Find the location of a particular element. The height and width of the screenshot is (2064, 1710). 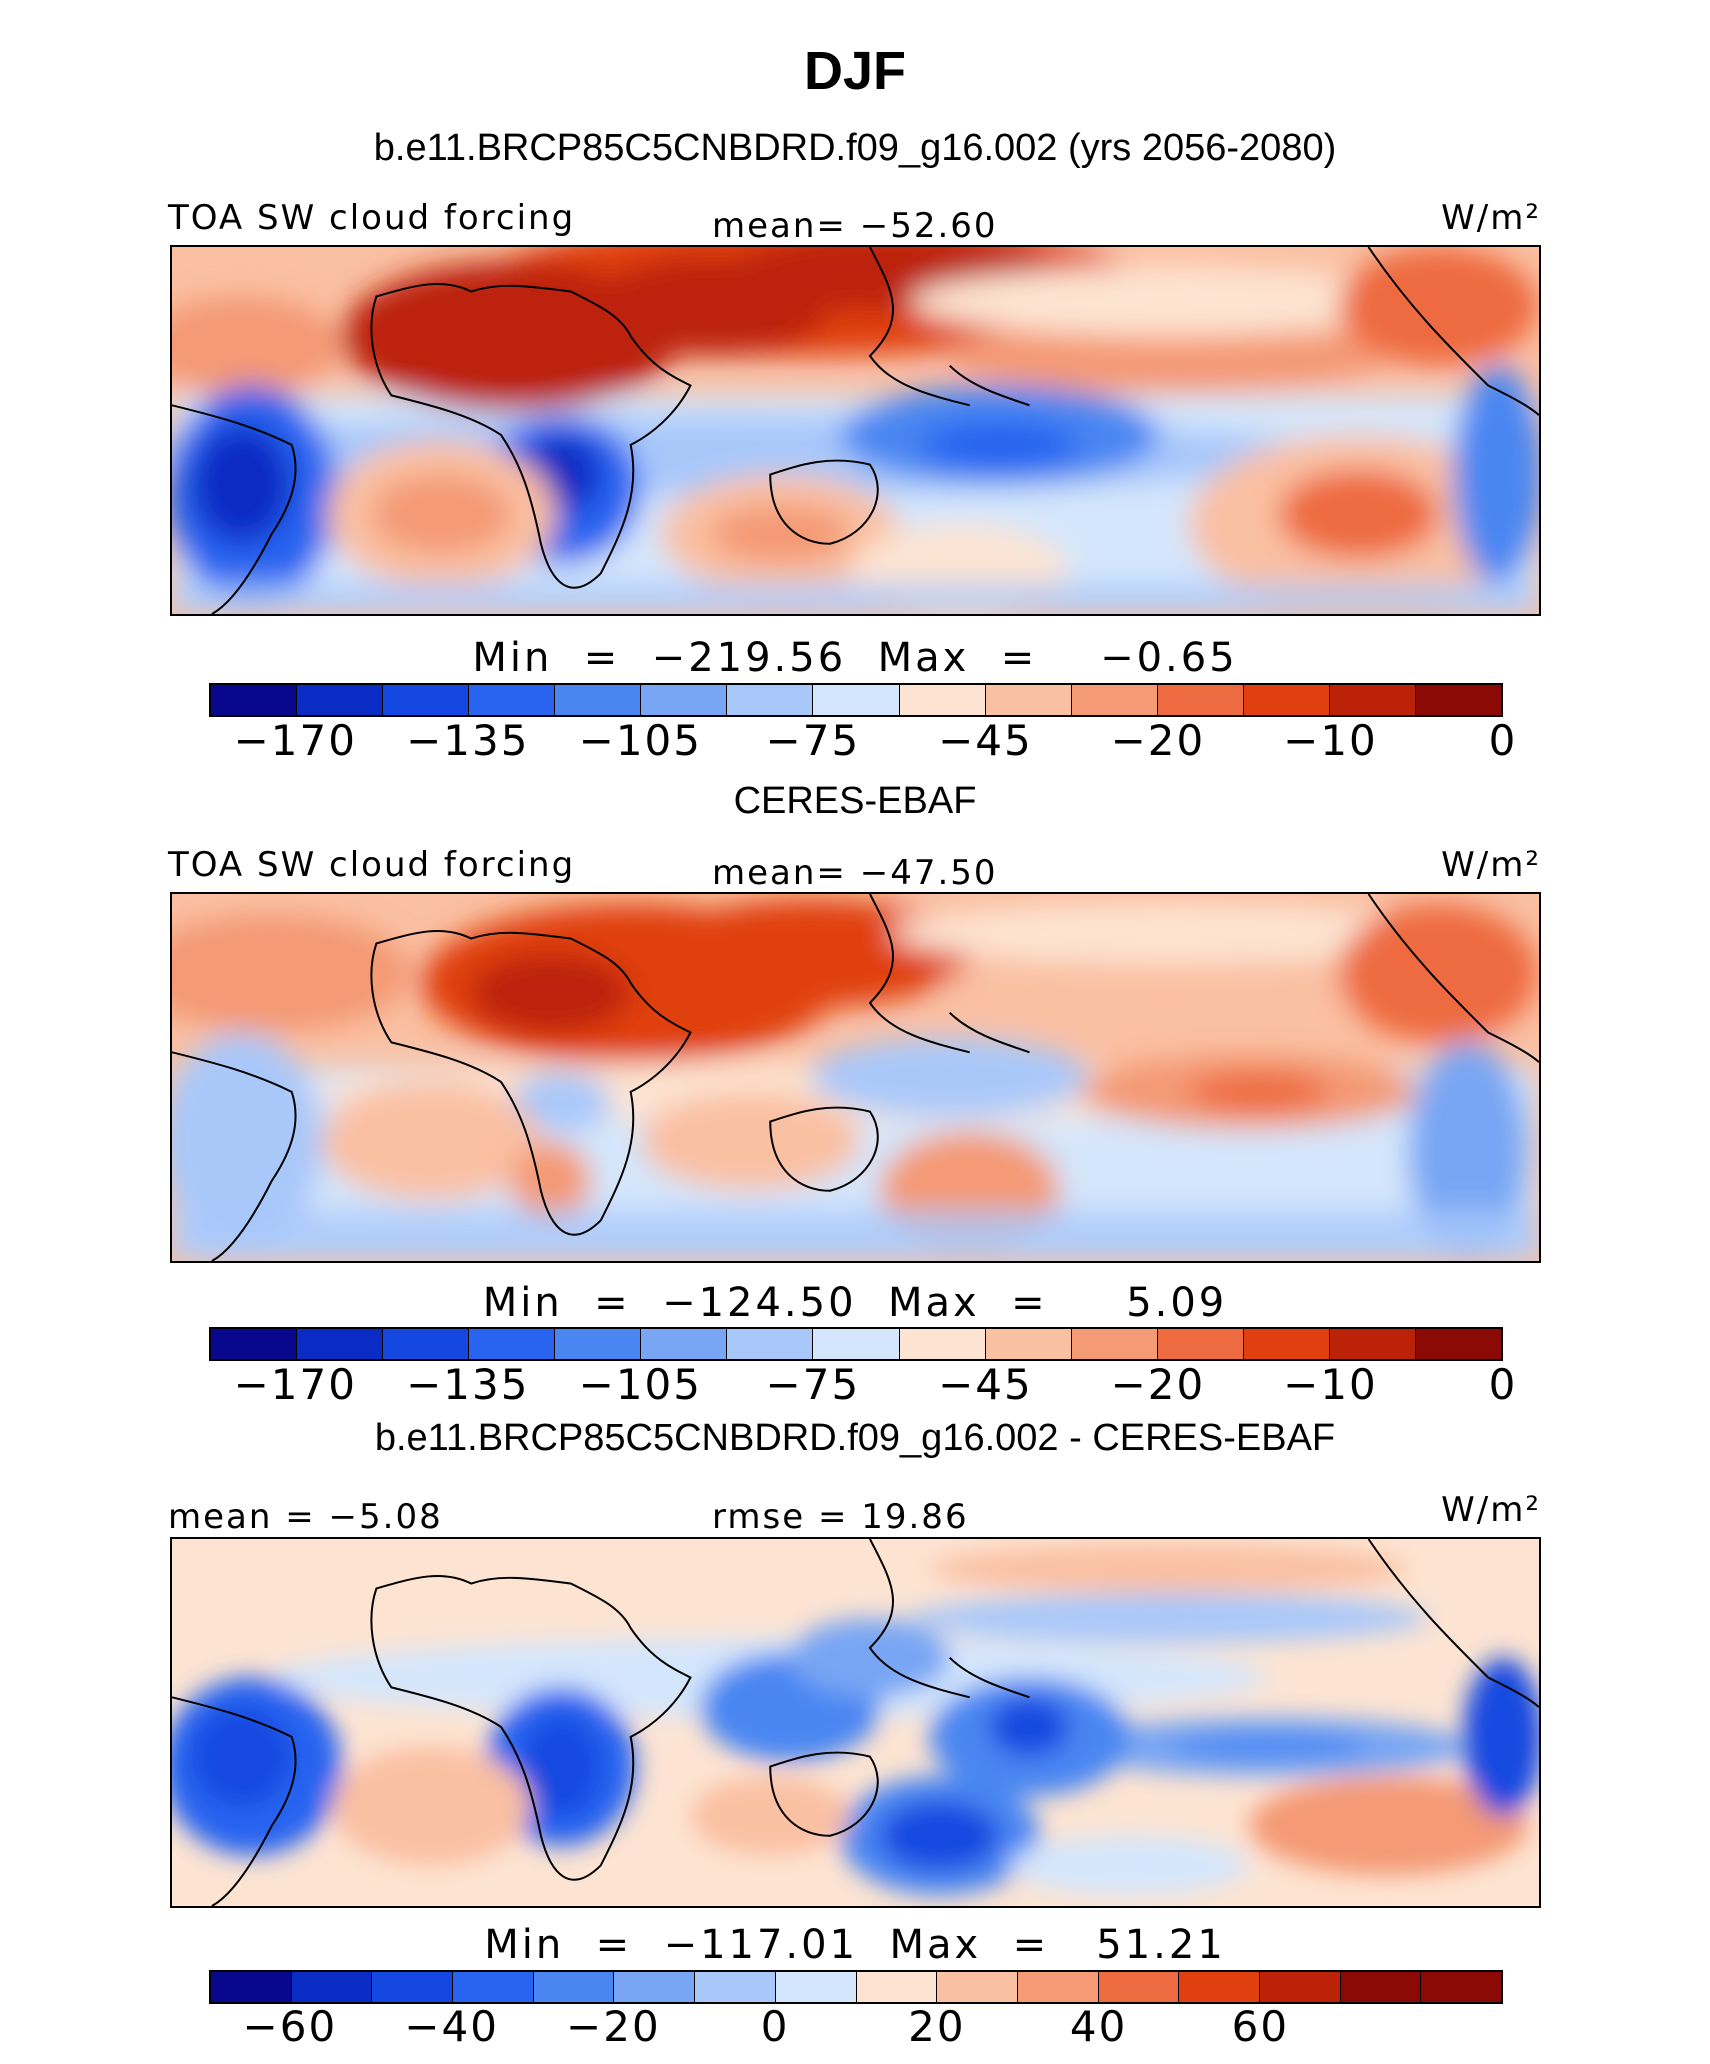

panel-2-mean-label: mean= −47.50 is located at coordinates (855, 873).